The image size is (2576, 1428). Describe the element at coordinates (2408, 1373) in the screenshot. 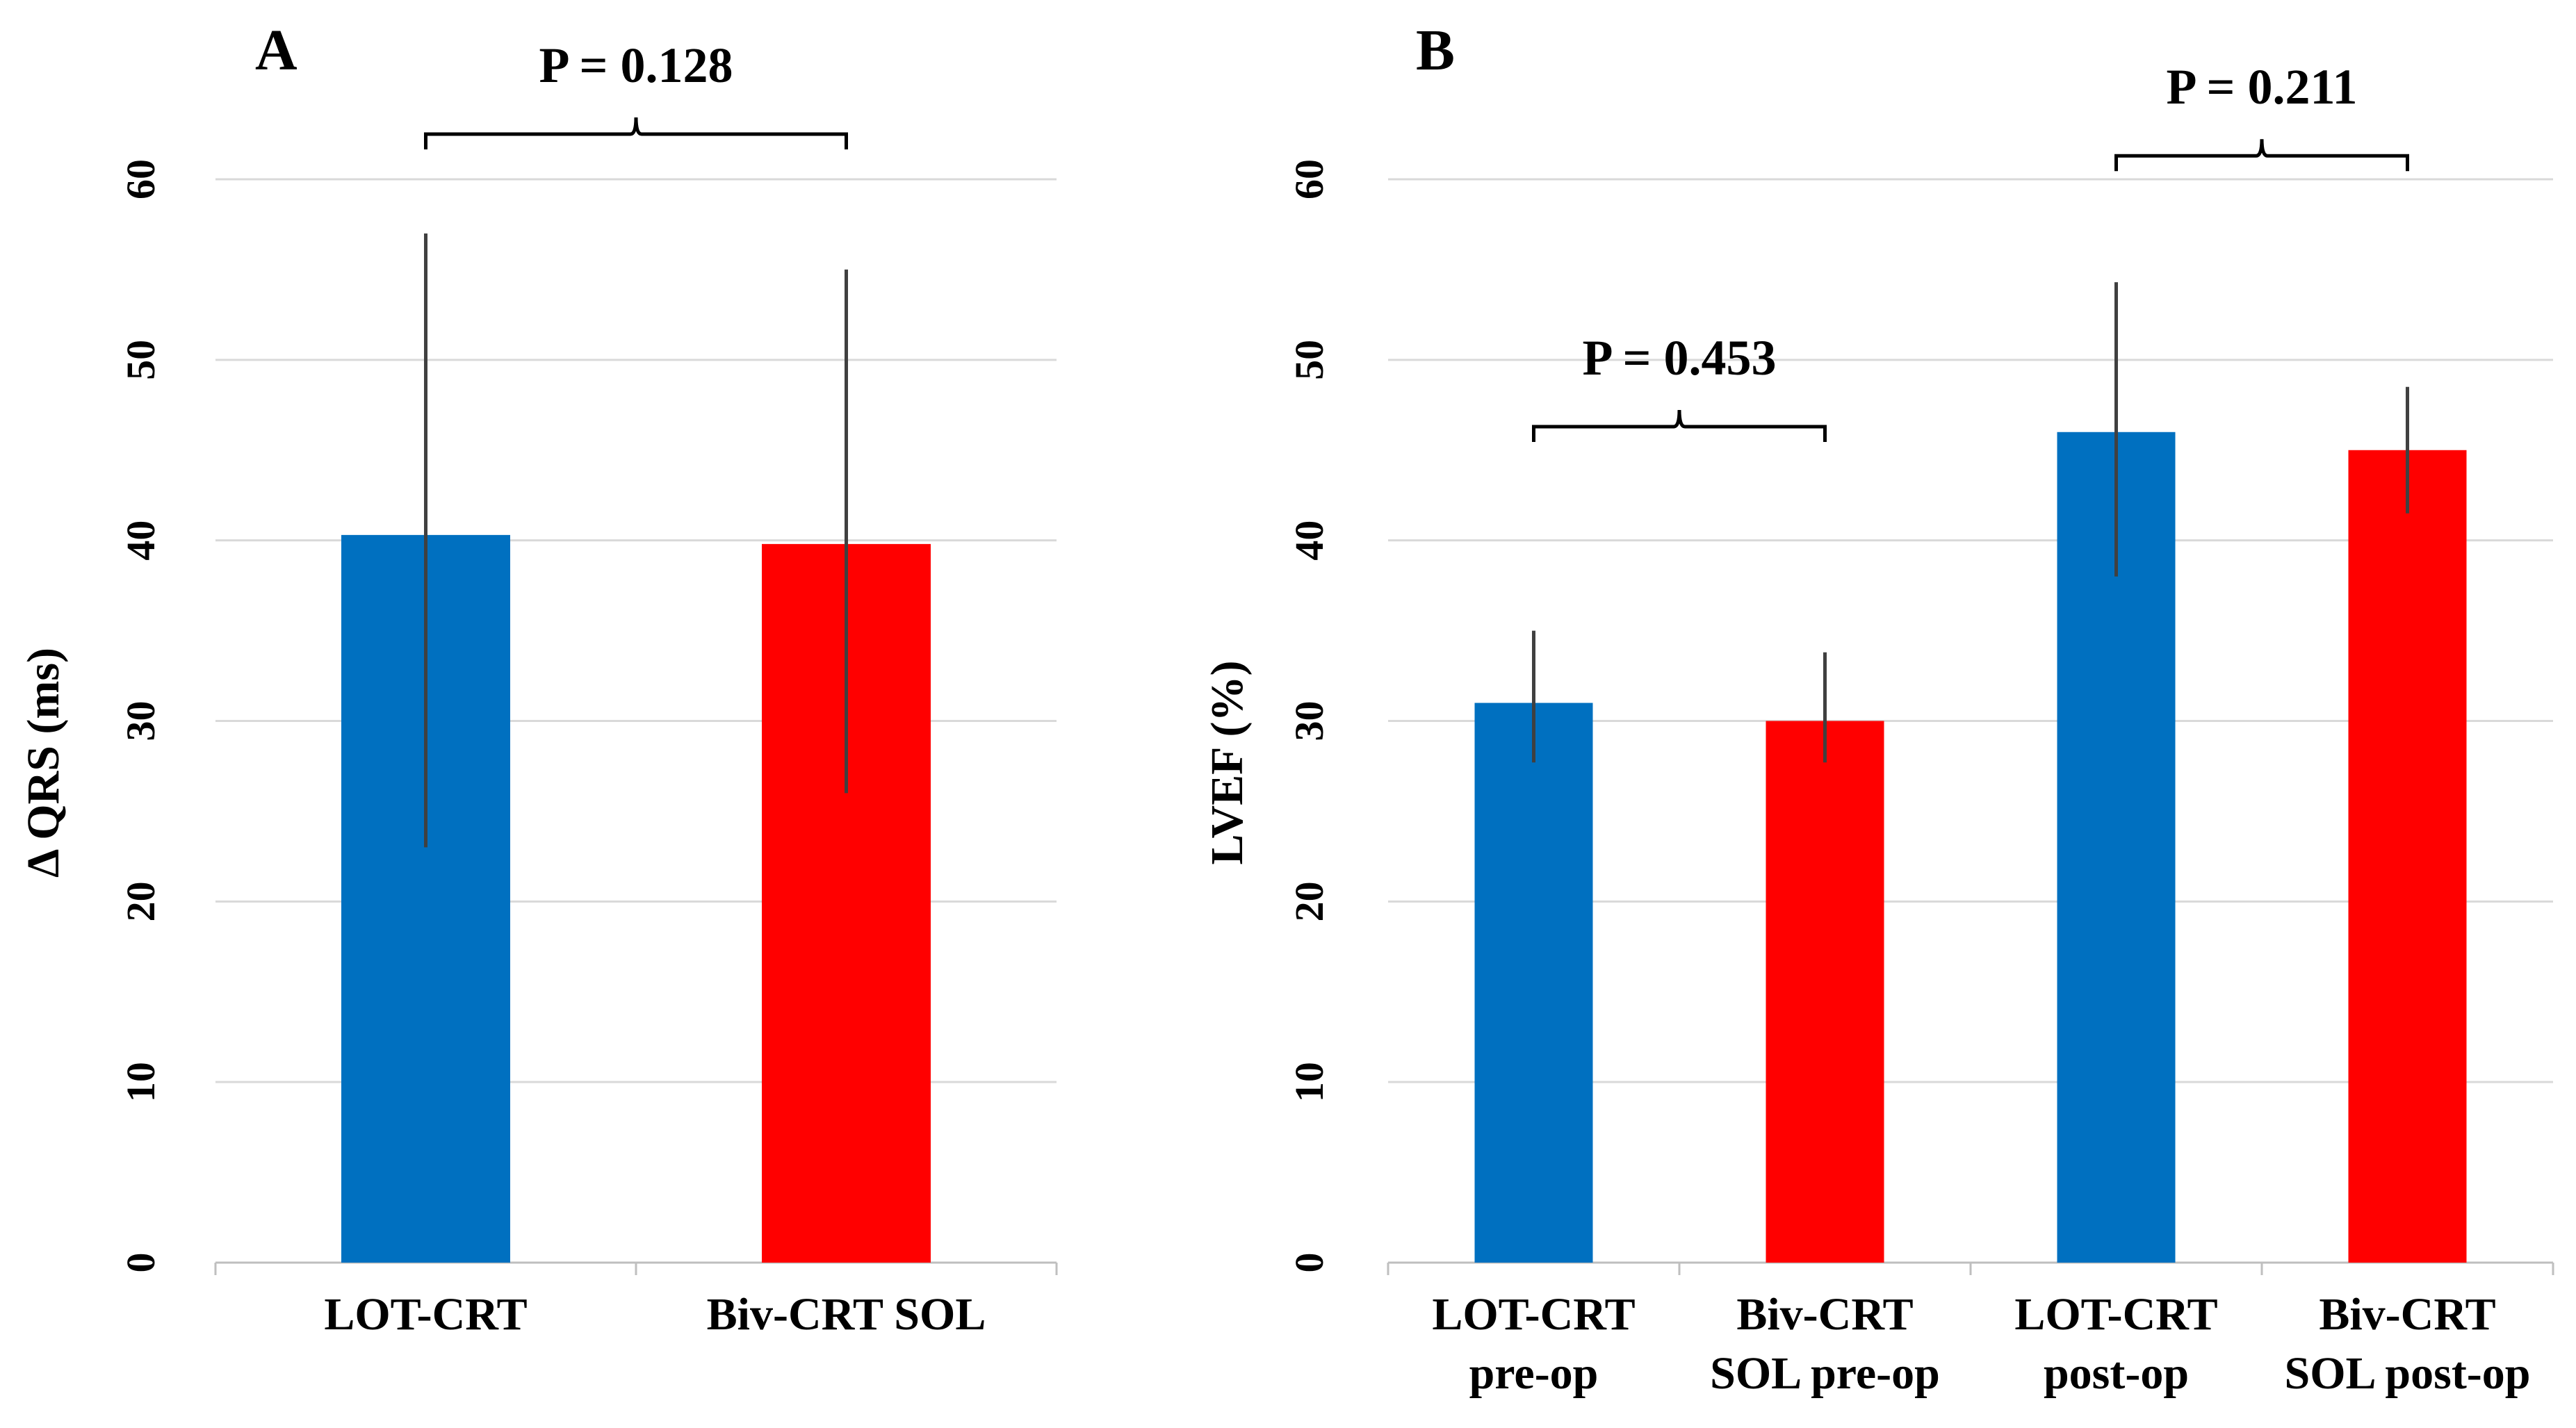

I see `x-category-label: SOL post-op` at that location.